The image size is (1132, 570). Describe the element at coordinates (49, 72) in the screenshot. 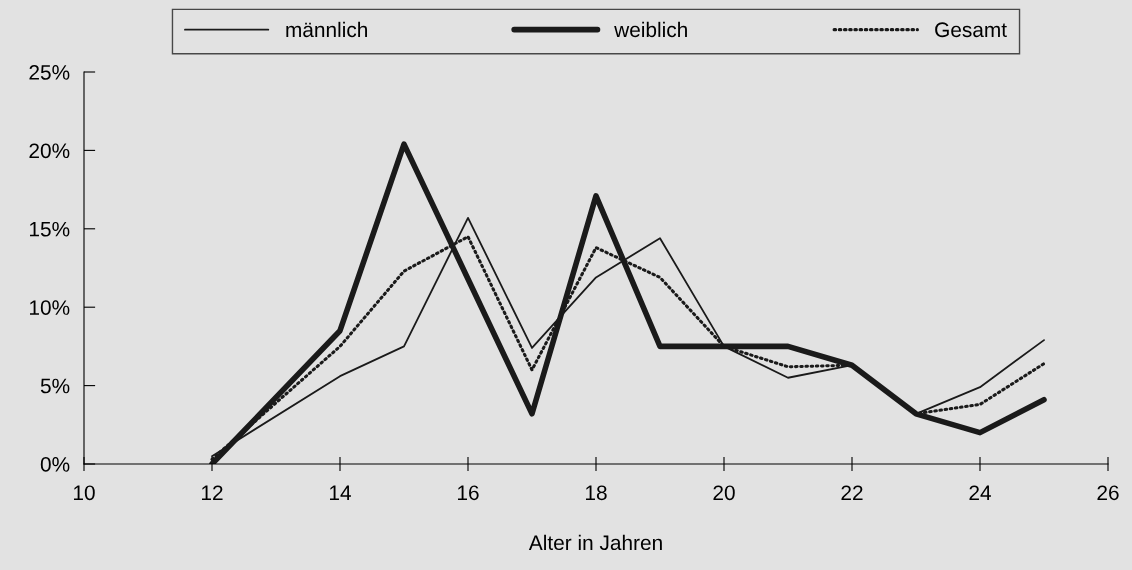

I see `y-tick-label: 25%` at that location.